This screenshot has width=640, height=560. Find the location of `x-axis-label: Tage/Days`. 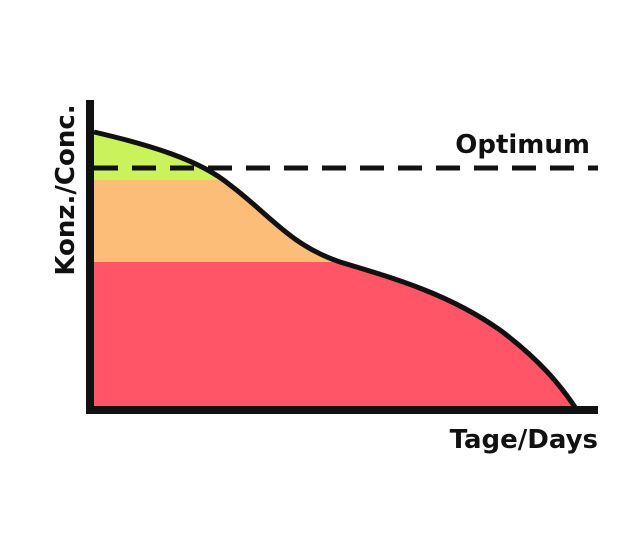

x-axis-label: Tage/Days is located at coordinates (524, 440).